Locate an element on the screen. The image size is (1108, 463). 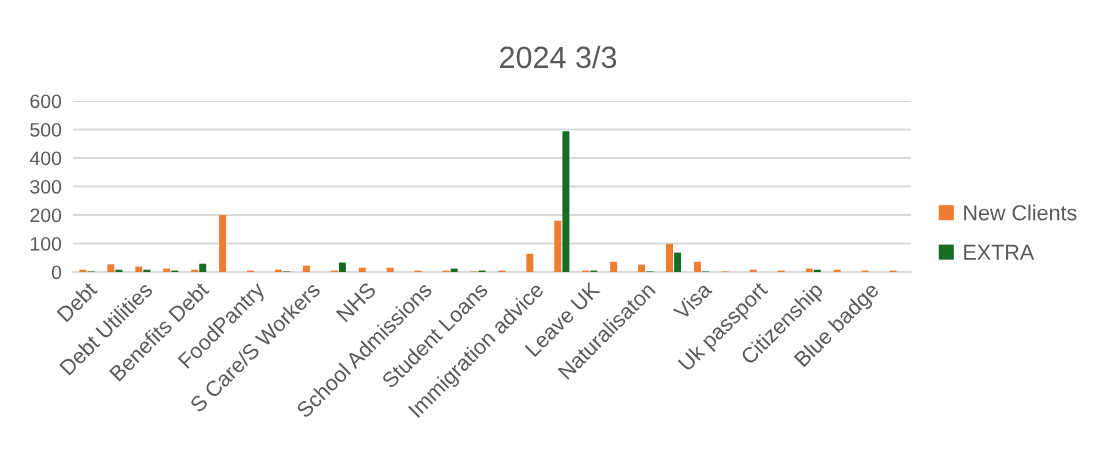
legend-label: New Clients is located at coordinates (1020, 212).